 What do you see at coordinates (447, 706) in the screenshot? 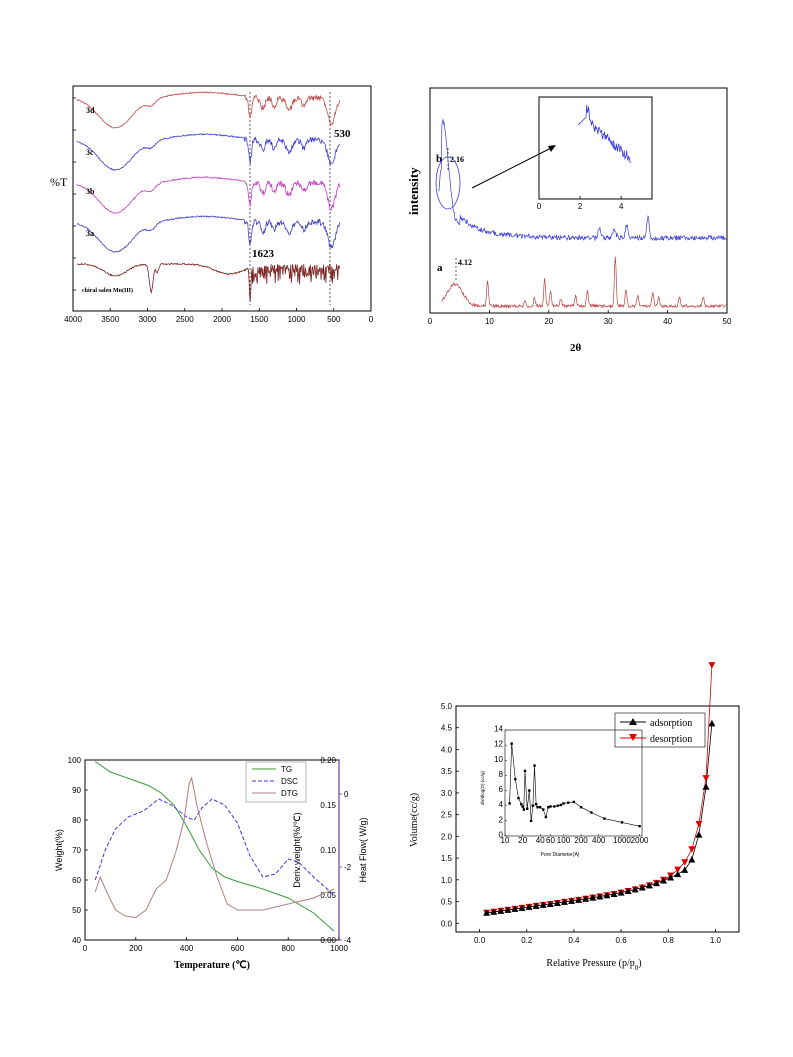
I see `bet-y-tick-label: 5.0` at bounding box center [447, 706].